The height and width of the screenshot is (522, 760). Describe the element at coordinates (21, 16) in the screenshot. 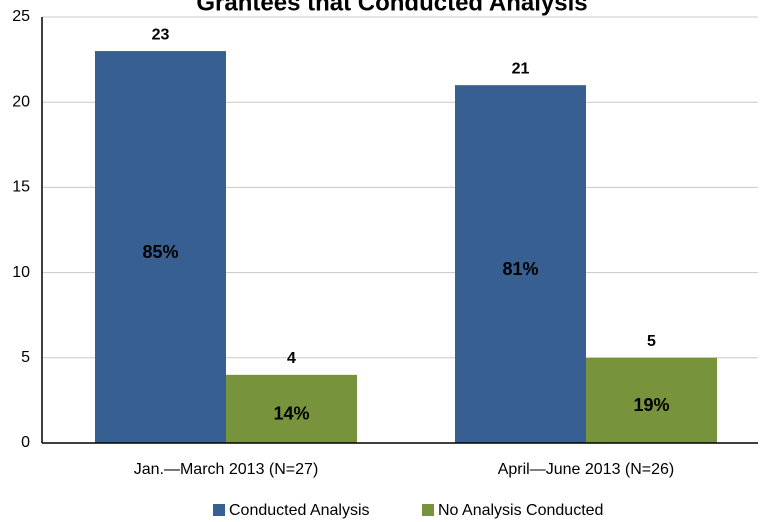

I see `y-tick-label: 25` at that location.